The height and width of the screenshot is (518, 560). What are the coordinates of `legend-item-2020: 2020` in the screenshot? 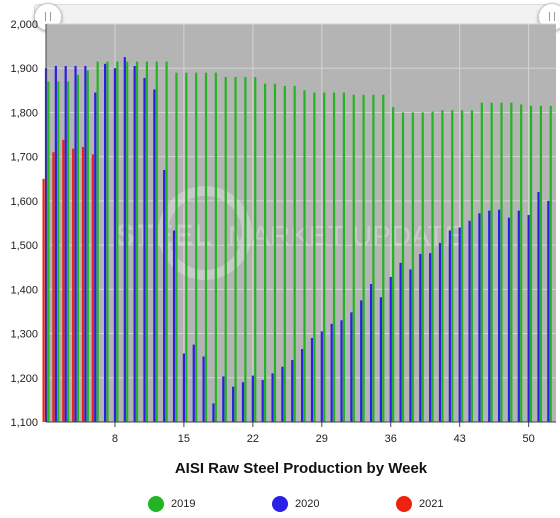 It's located at (295, 504).